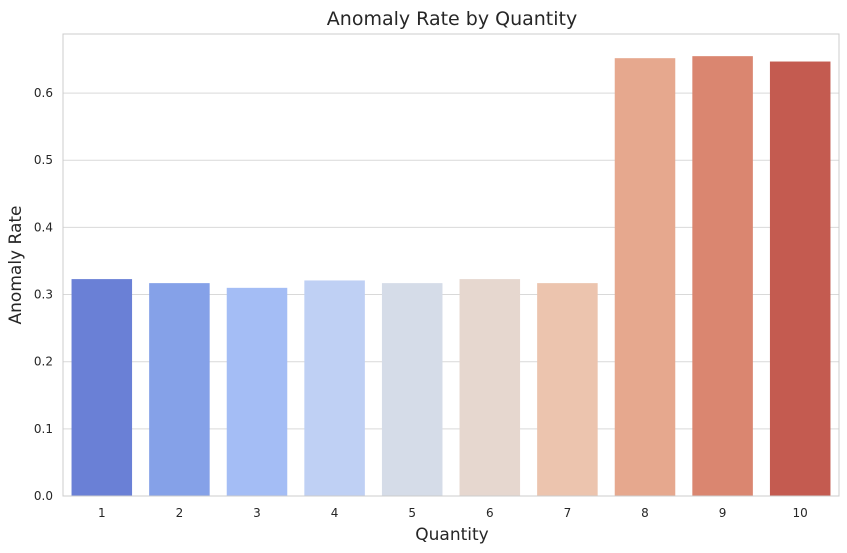 The image size is (847, 553). What do you see at coordinates (568, 513) in the screenshot?
I see `x-tick-label: 7` at bounding box center [568, 513].